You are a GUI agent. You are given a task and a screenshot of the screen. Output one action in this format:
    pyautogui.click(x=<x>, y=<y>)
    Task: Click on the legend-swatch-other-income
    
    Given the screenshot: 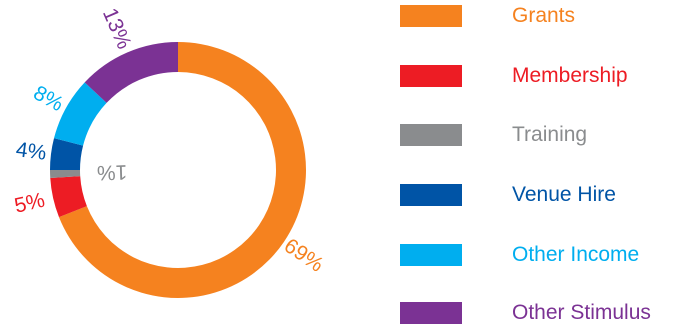 What is the action you would take?
    pyautogui.click(x=431, y=255)
    